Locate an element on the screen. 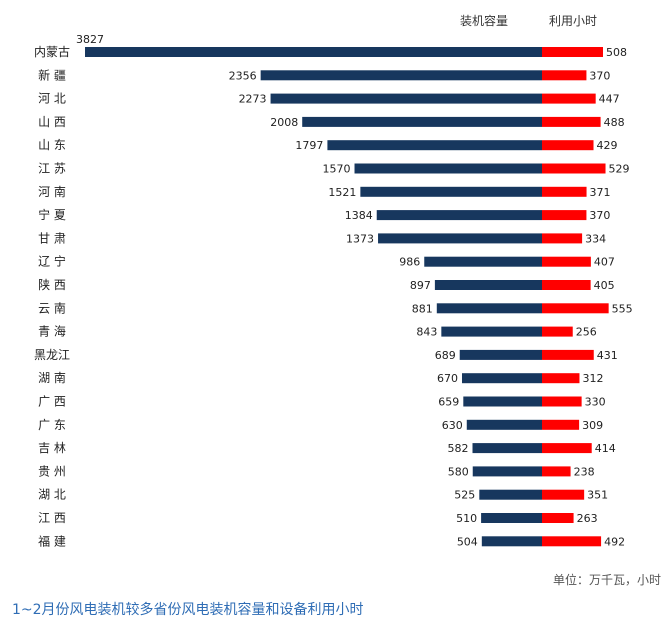 This screenshot has width=671, height=631. hours-value-label: 371 is located at coordinates (600, 192).